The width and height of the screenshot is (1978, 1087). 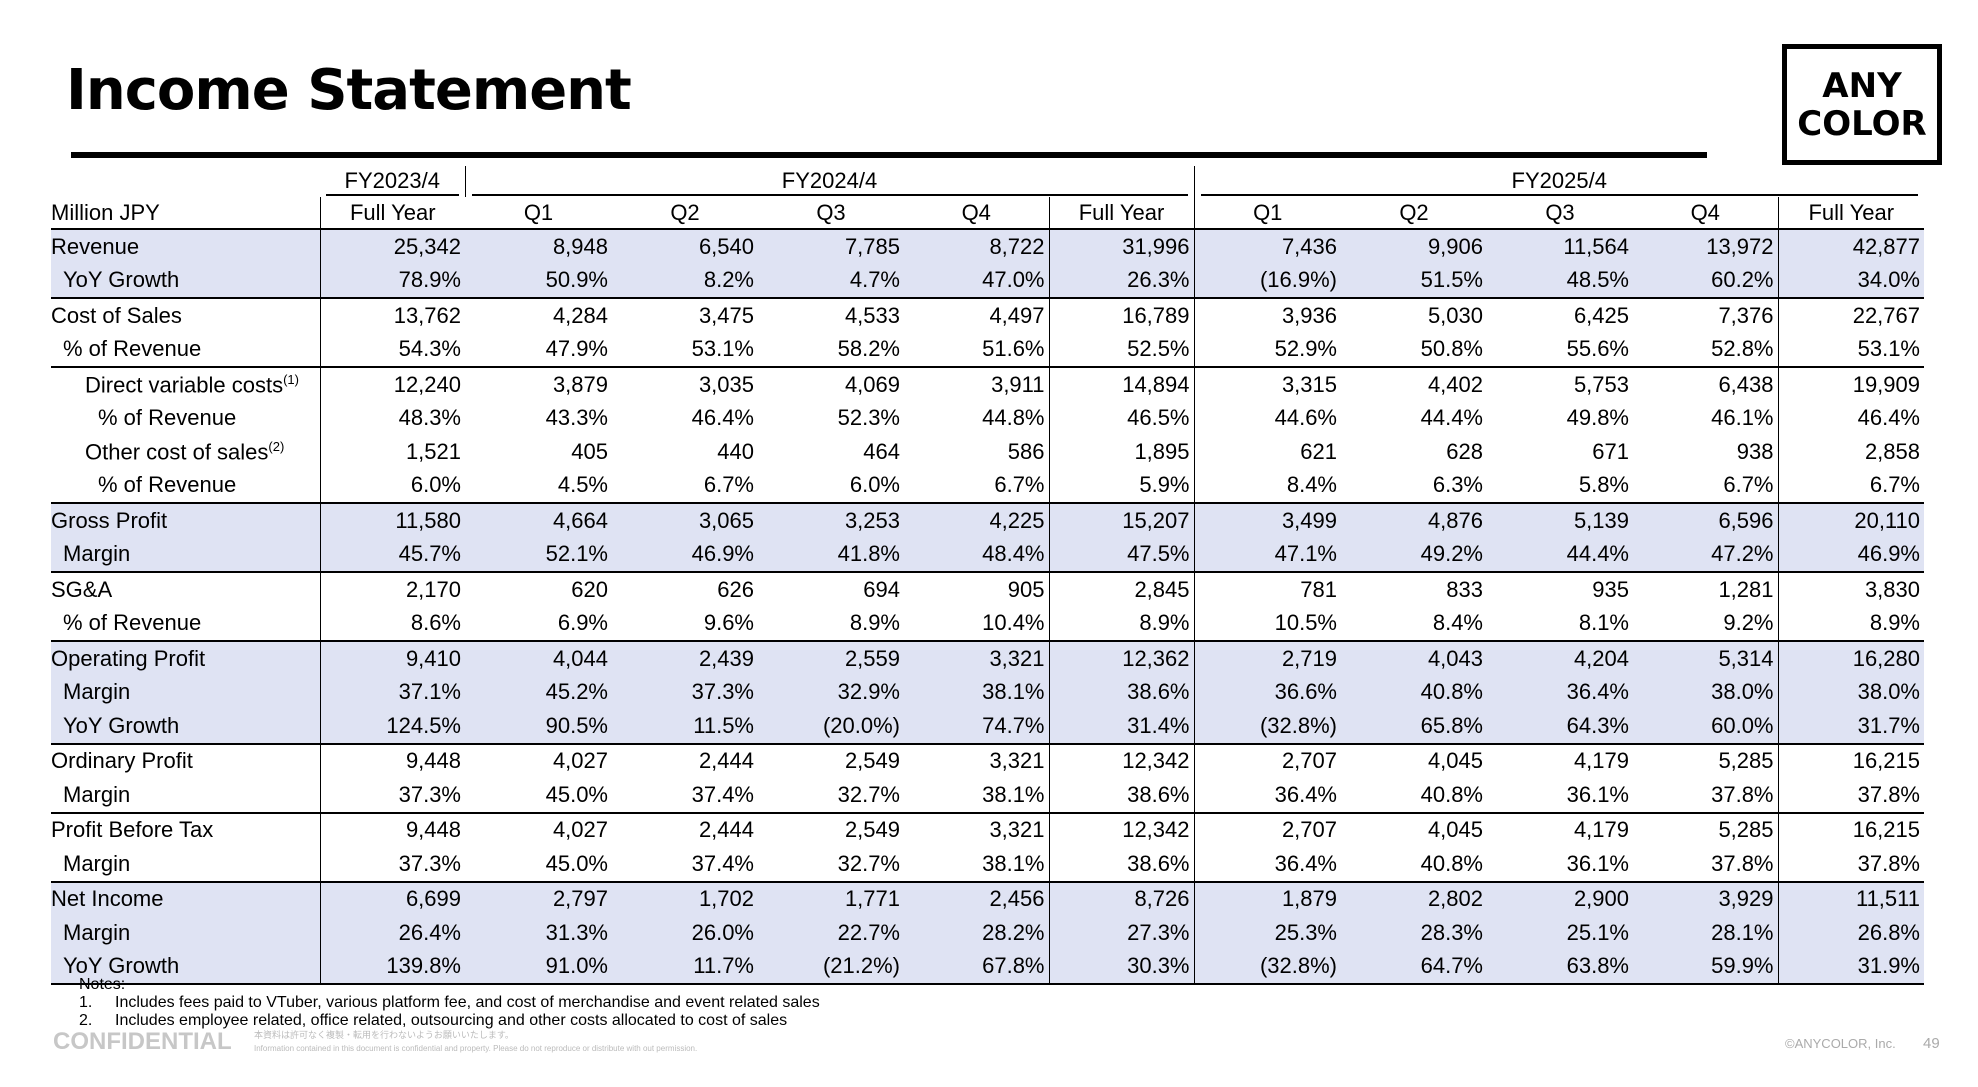 What do you see at coordinates (1121, 795) in the screenshot?
I see `value: 38.6%` at bounding box center [1121, 795].